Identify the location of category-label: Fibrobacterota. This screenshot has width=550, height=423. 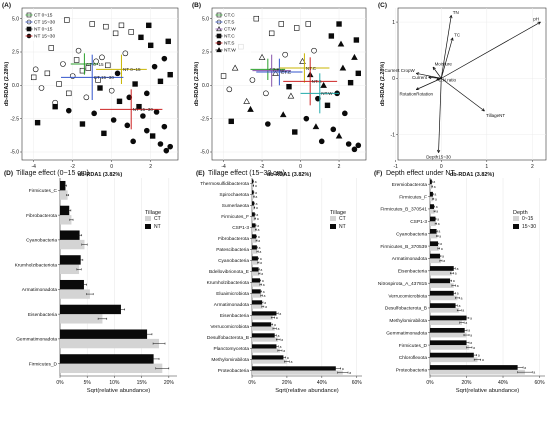
(41, 216).